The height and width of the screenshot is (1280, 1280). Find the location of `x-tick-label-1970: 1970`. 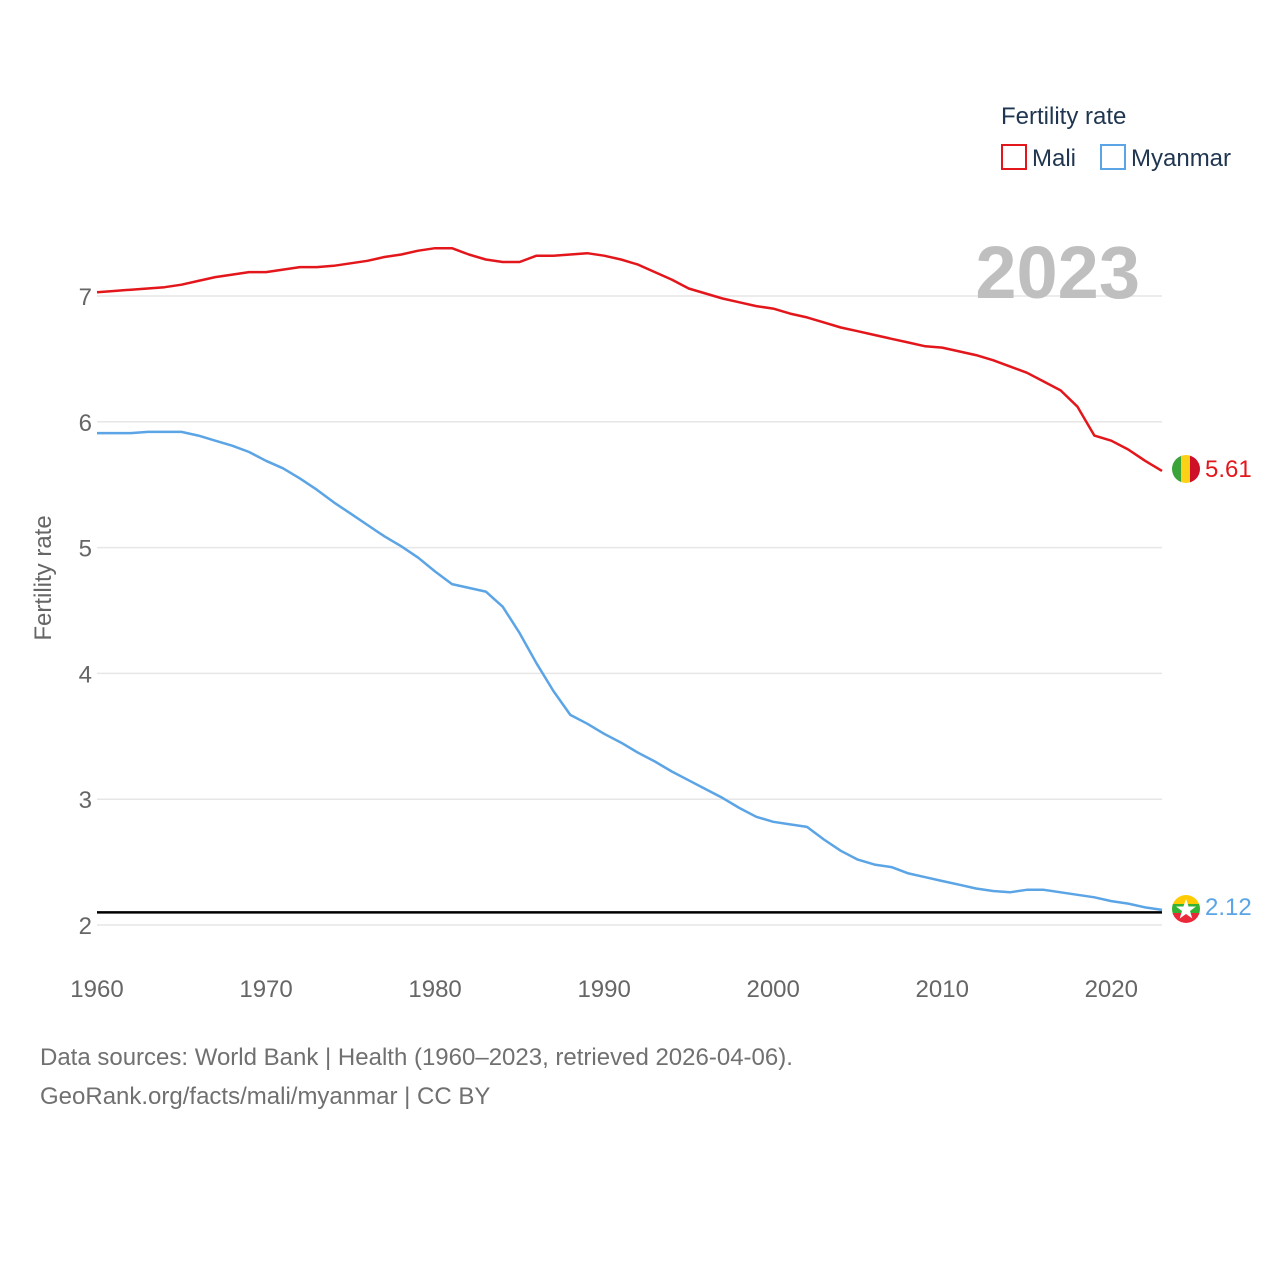

x-tick-label-1970: 1970 is located at coordinates (265, 989).